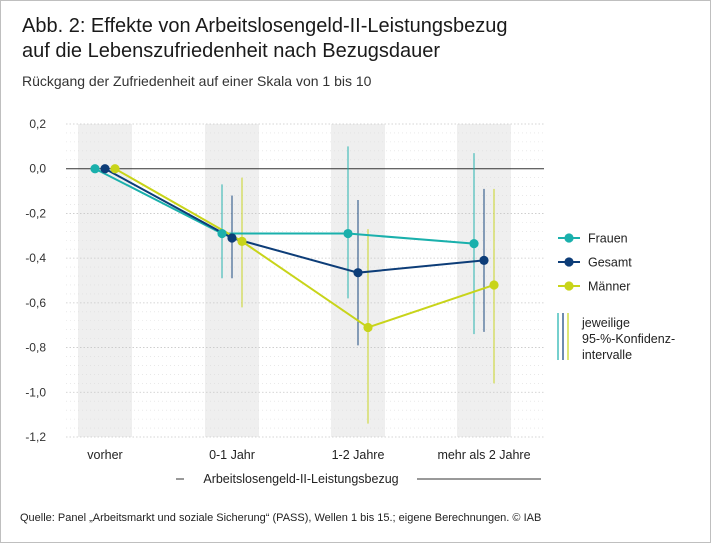 The width and height of the screenshot is (711, 543). Describe the element at coordinates (569, 286) in the screenshot. I see `legend-swatch-point-männer` at that location.